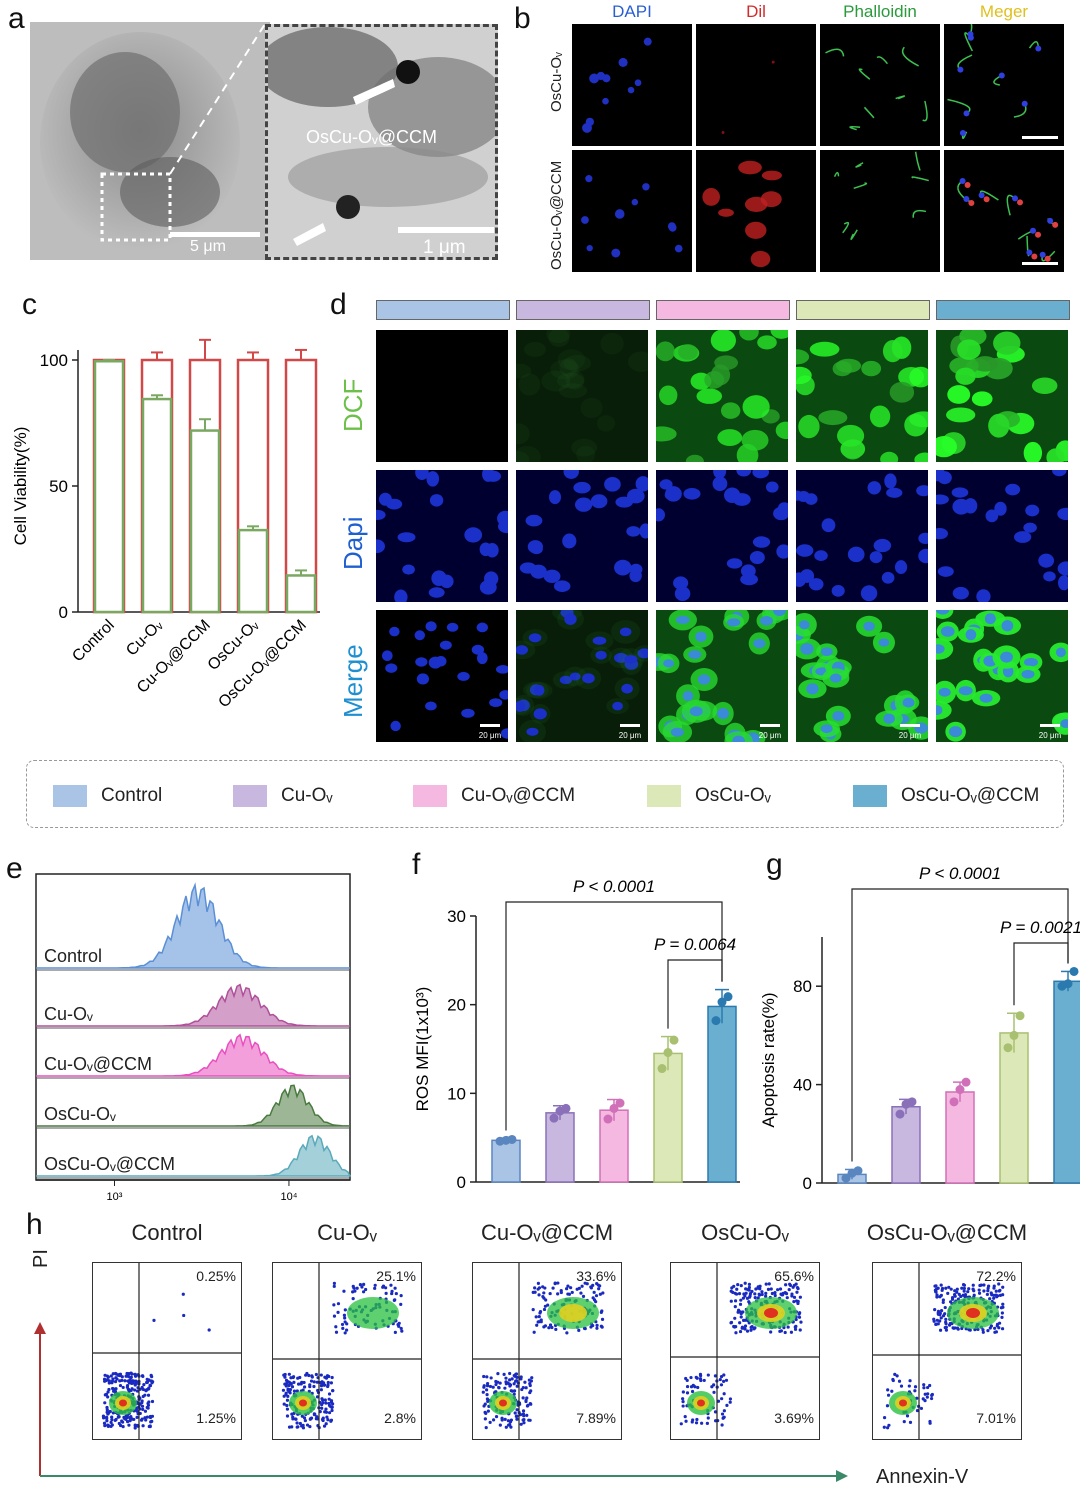  Describe the element at coordinates (372, 137) in the screenshot. I see `inset-label: OsCu-Oᵥ@CCM` at that location.